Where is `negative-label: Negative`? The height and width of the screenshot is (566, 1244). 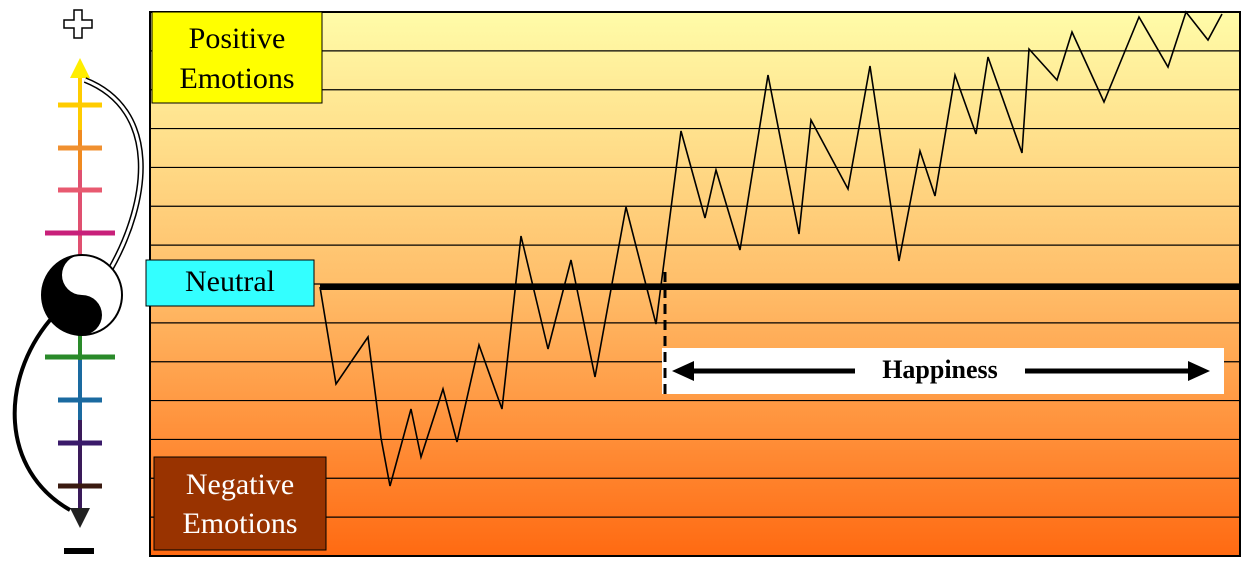
negative-label: Negative is located at coordinates (240, 484).